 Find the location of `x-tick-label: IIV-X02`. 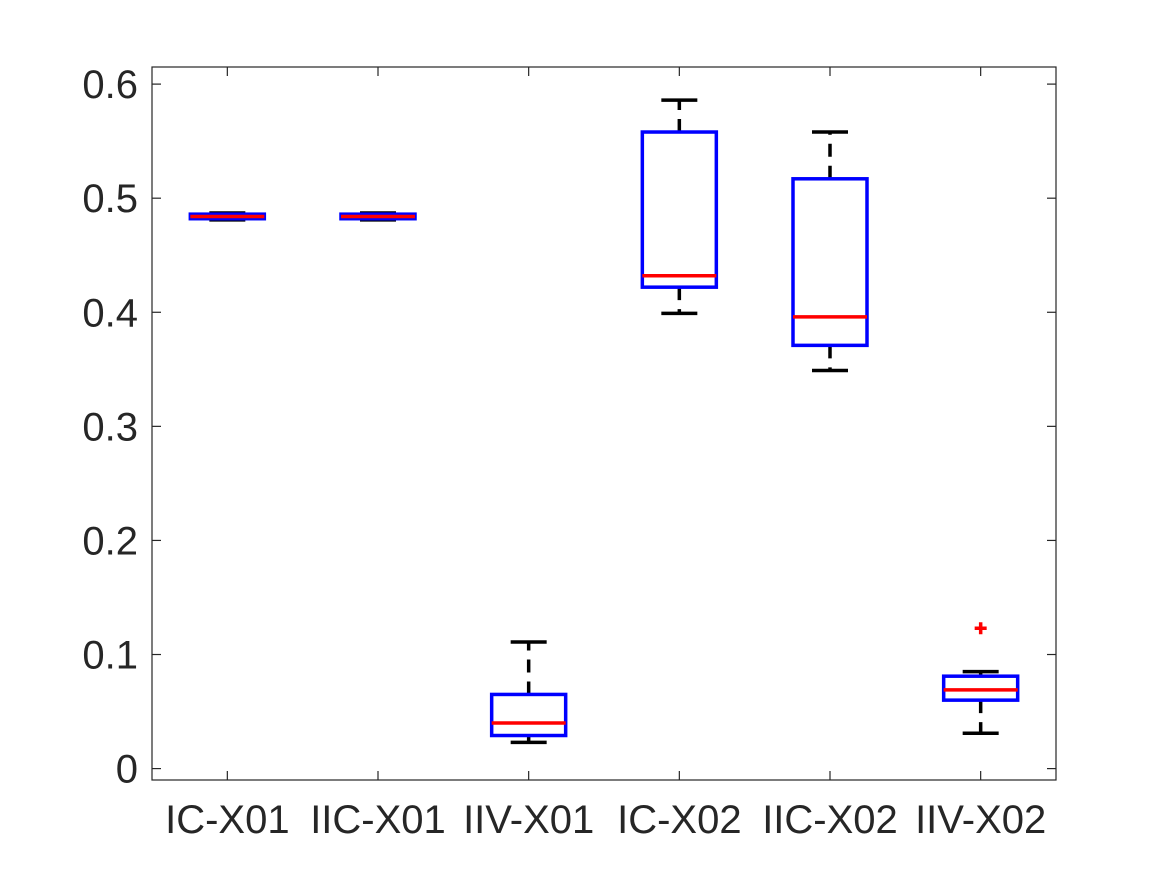

x-tick-label: IIV-X02 is located at coordinates (980, 820).